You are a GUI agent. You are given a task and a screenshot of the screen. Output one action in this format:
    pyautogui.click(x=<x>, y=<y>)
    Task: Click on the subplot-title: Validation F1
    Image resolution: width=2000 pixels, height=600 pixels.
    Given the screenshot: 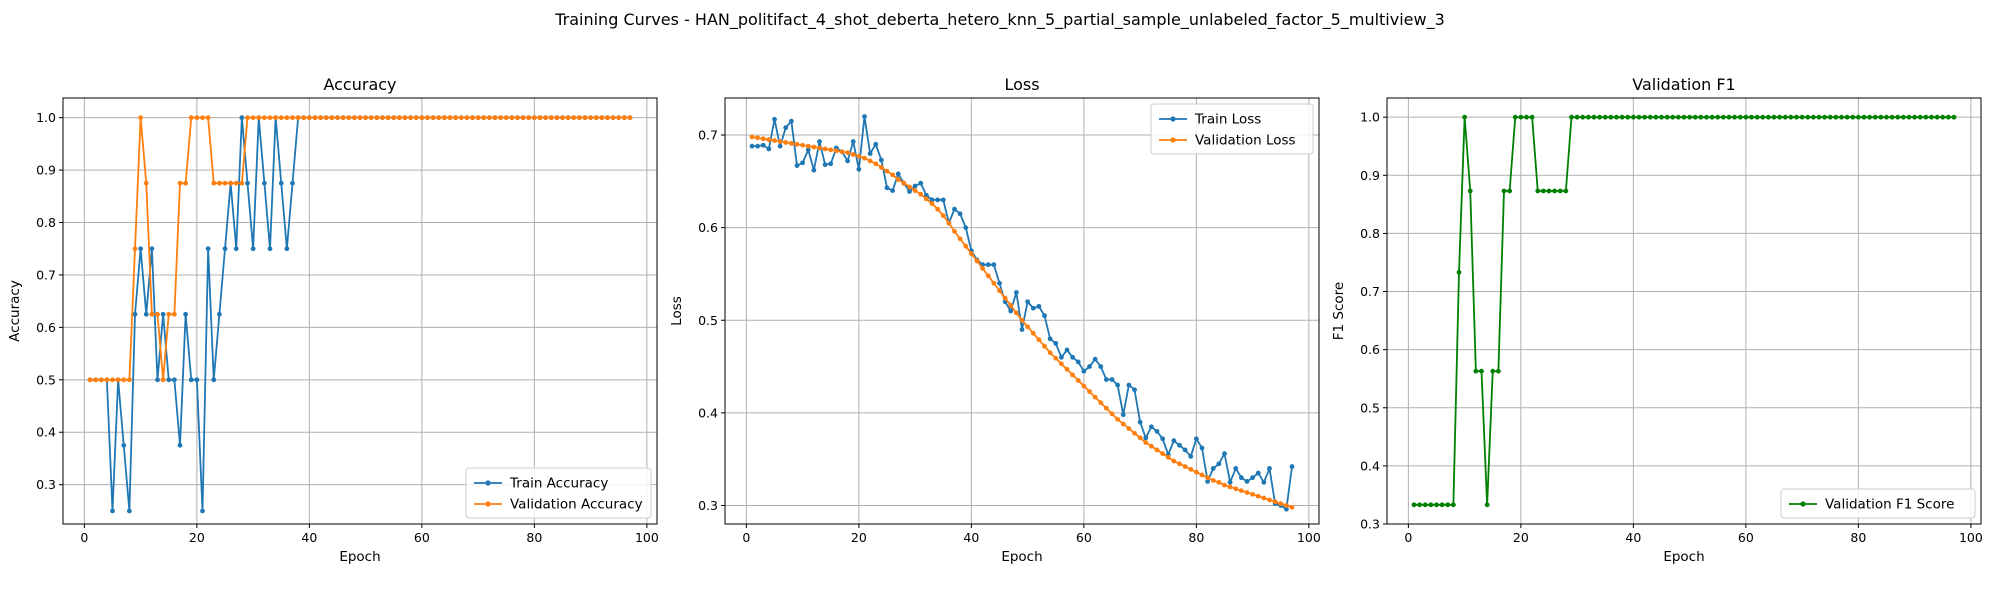 What is the action you would take?
    pyautogui.click(x=1683, y=84)
    